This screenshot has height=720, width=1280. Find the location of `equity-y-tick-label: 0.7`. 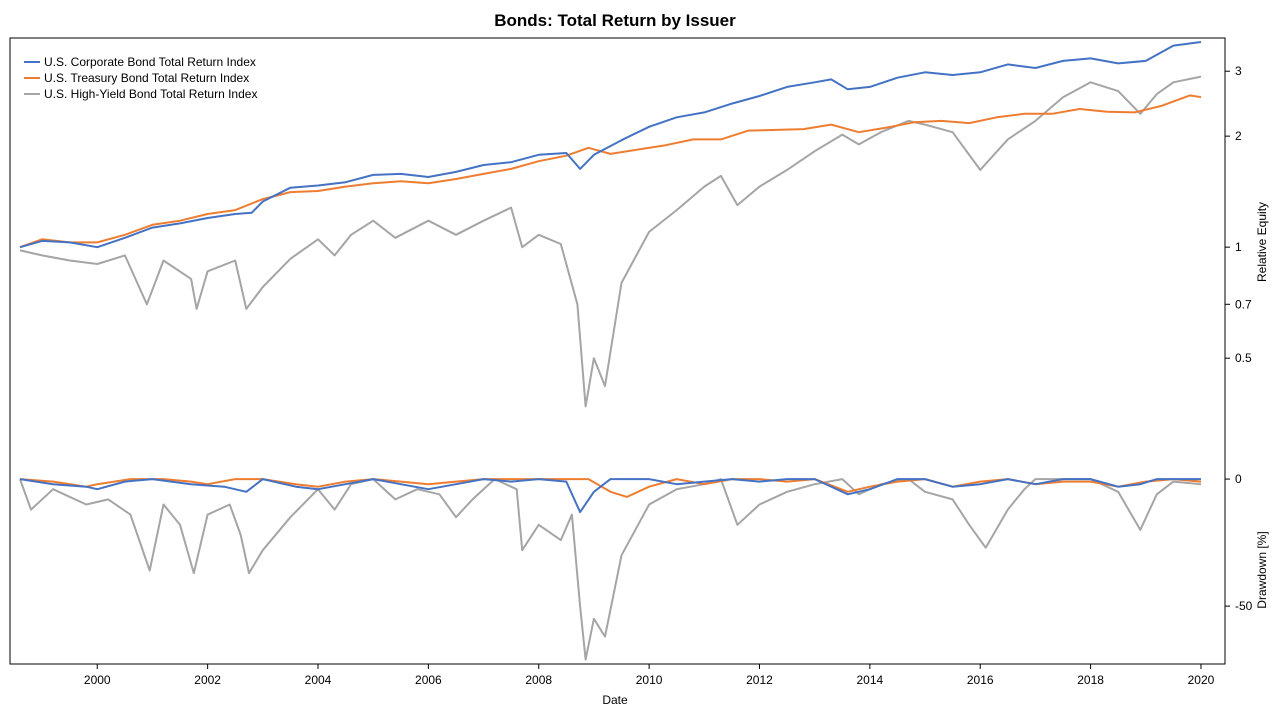

equity-y-tick-label: 0.7 is located at coordinates (1243, 304).